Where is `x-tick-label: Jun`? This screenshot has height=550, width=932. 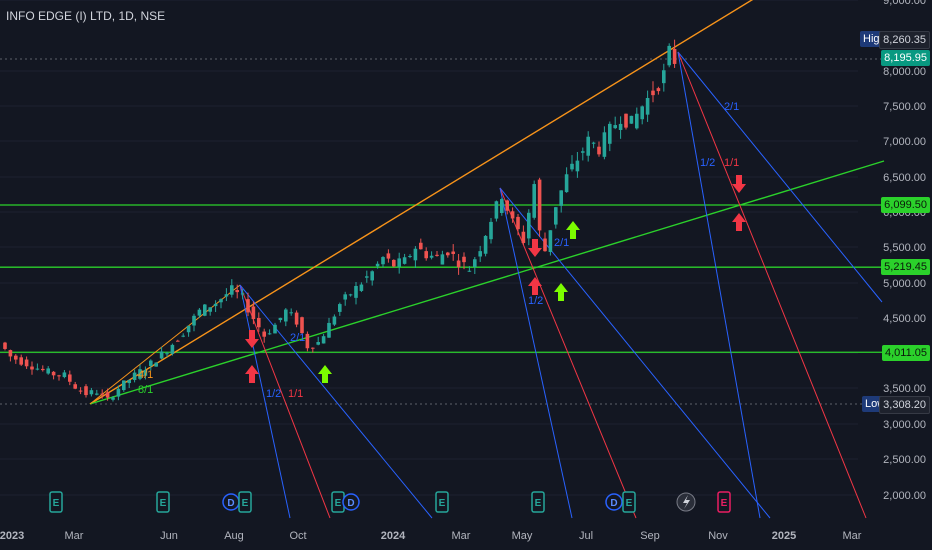 x-tick-label: Jun is located at coordinates (169, 536).